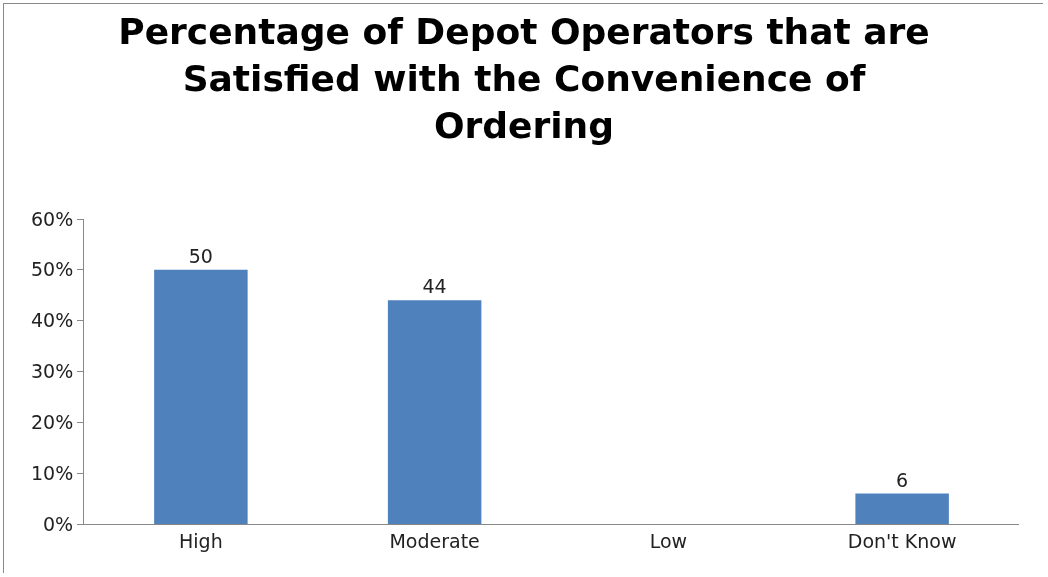  What do you see at coordinates (52, 371) in the screenshot?
I see `y-tick-label: 30%` at bounding box center [52, 371].